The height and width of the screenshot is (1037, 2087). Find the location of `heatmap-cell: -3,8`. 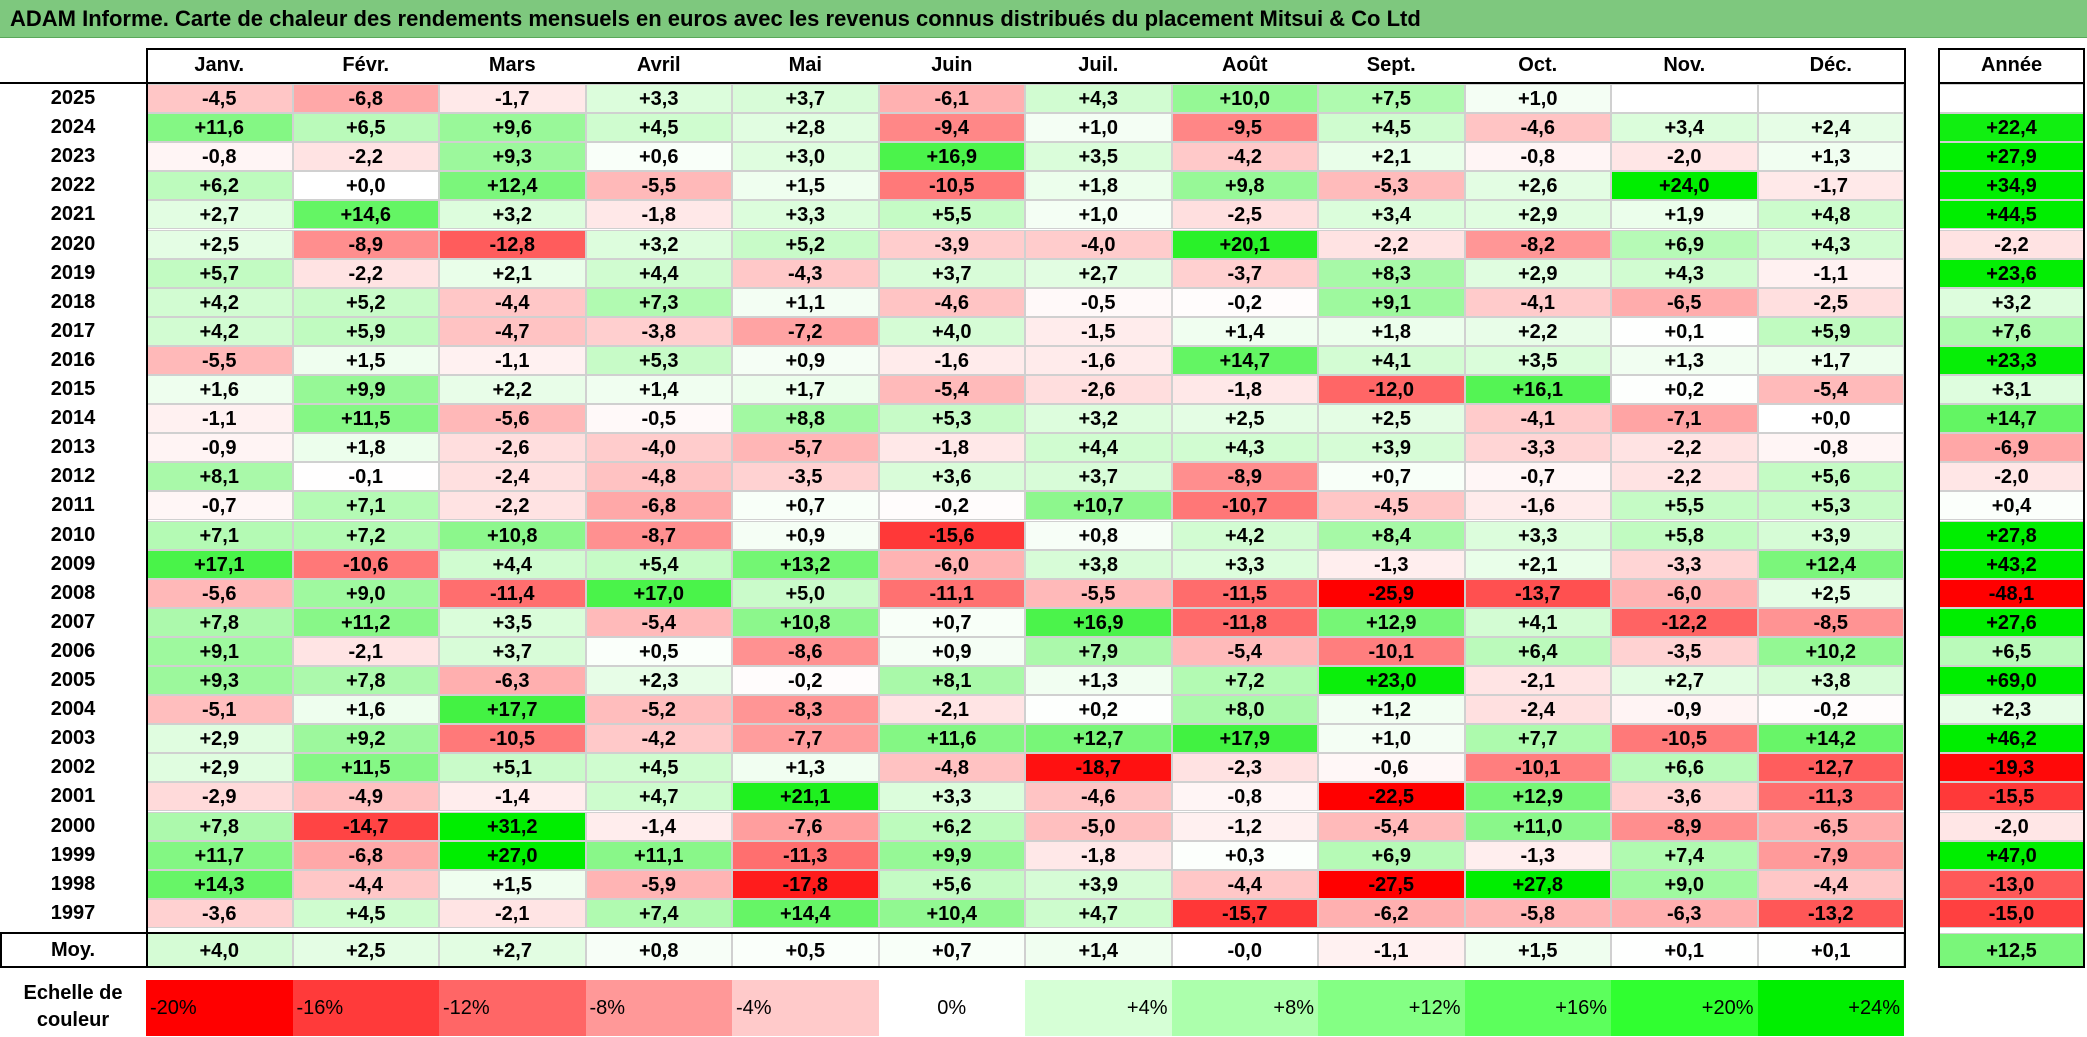

heatmap-cell: -3,8 is located at coordinates (658, 331).